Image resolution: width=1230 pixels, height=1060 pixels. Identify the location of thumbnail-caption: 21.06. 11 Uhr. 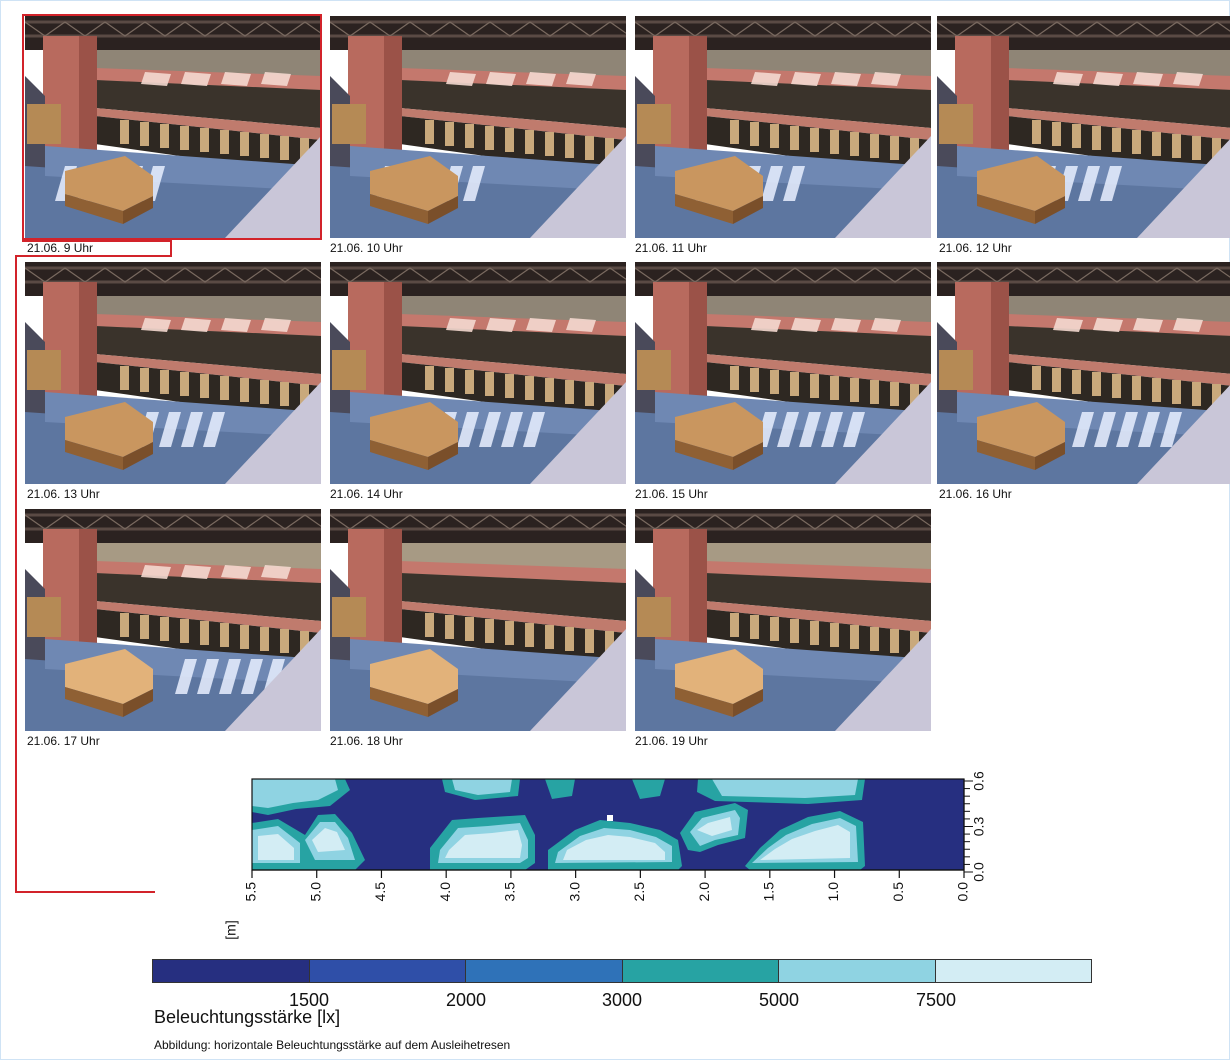
(671, 248).